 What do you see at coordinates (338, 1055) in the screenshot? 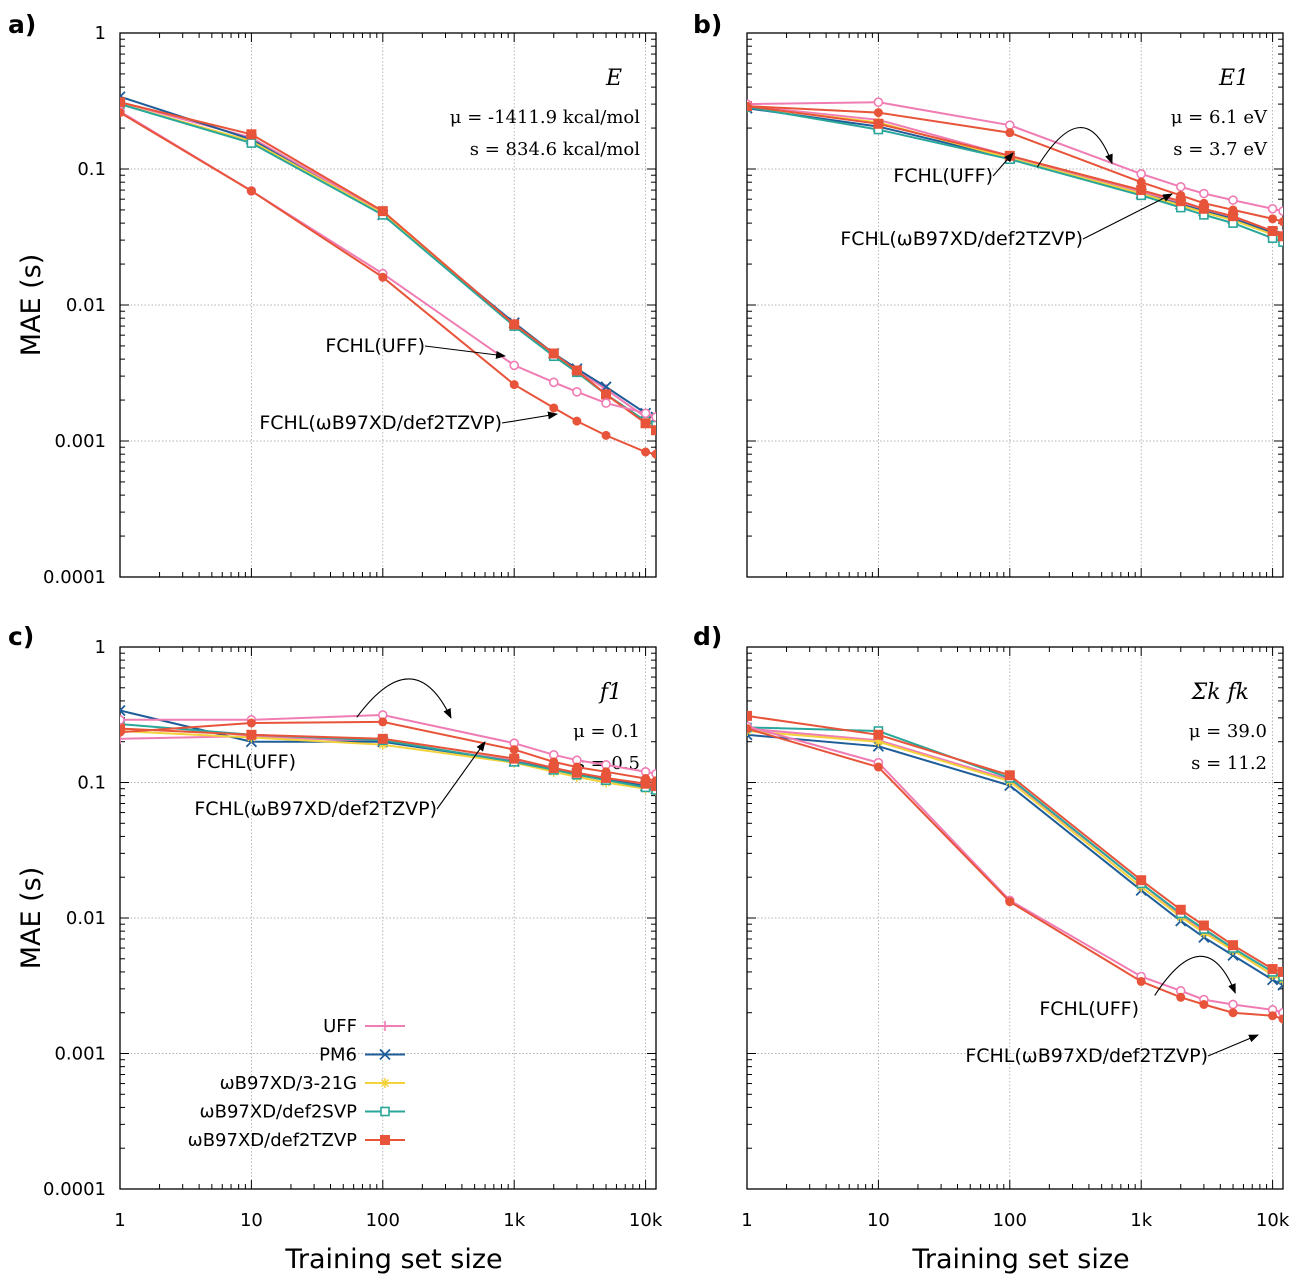
I see `legend-label: PM6` at bounding box center [338, 1055].